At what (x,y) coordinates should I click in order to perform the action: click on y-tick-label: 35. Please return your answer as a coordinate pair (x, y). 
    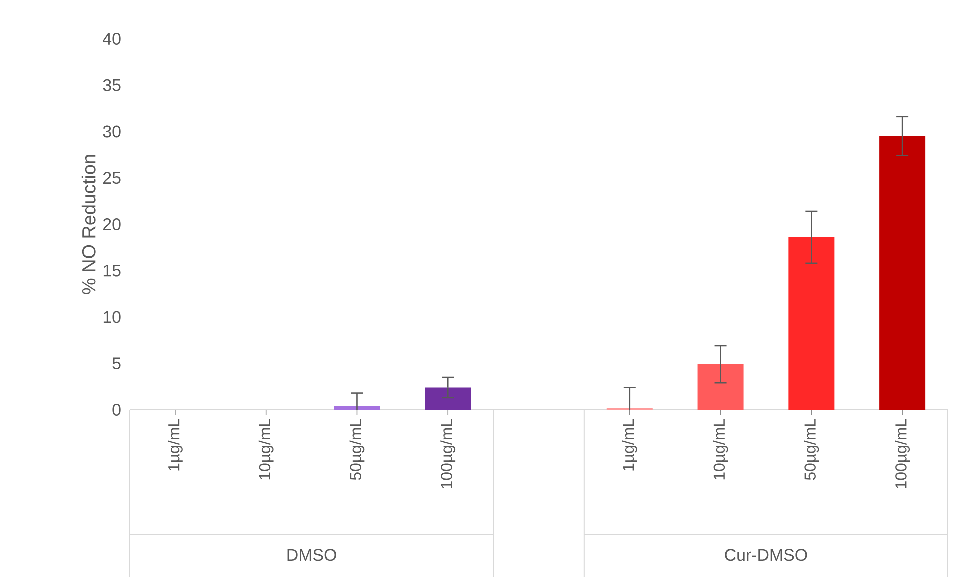
    Looking at the image, I should click on (112, 85).